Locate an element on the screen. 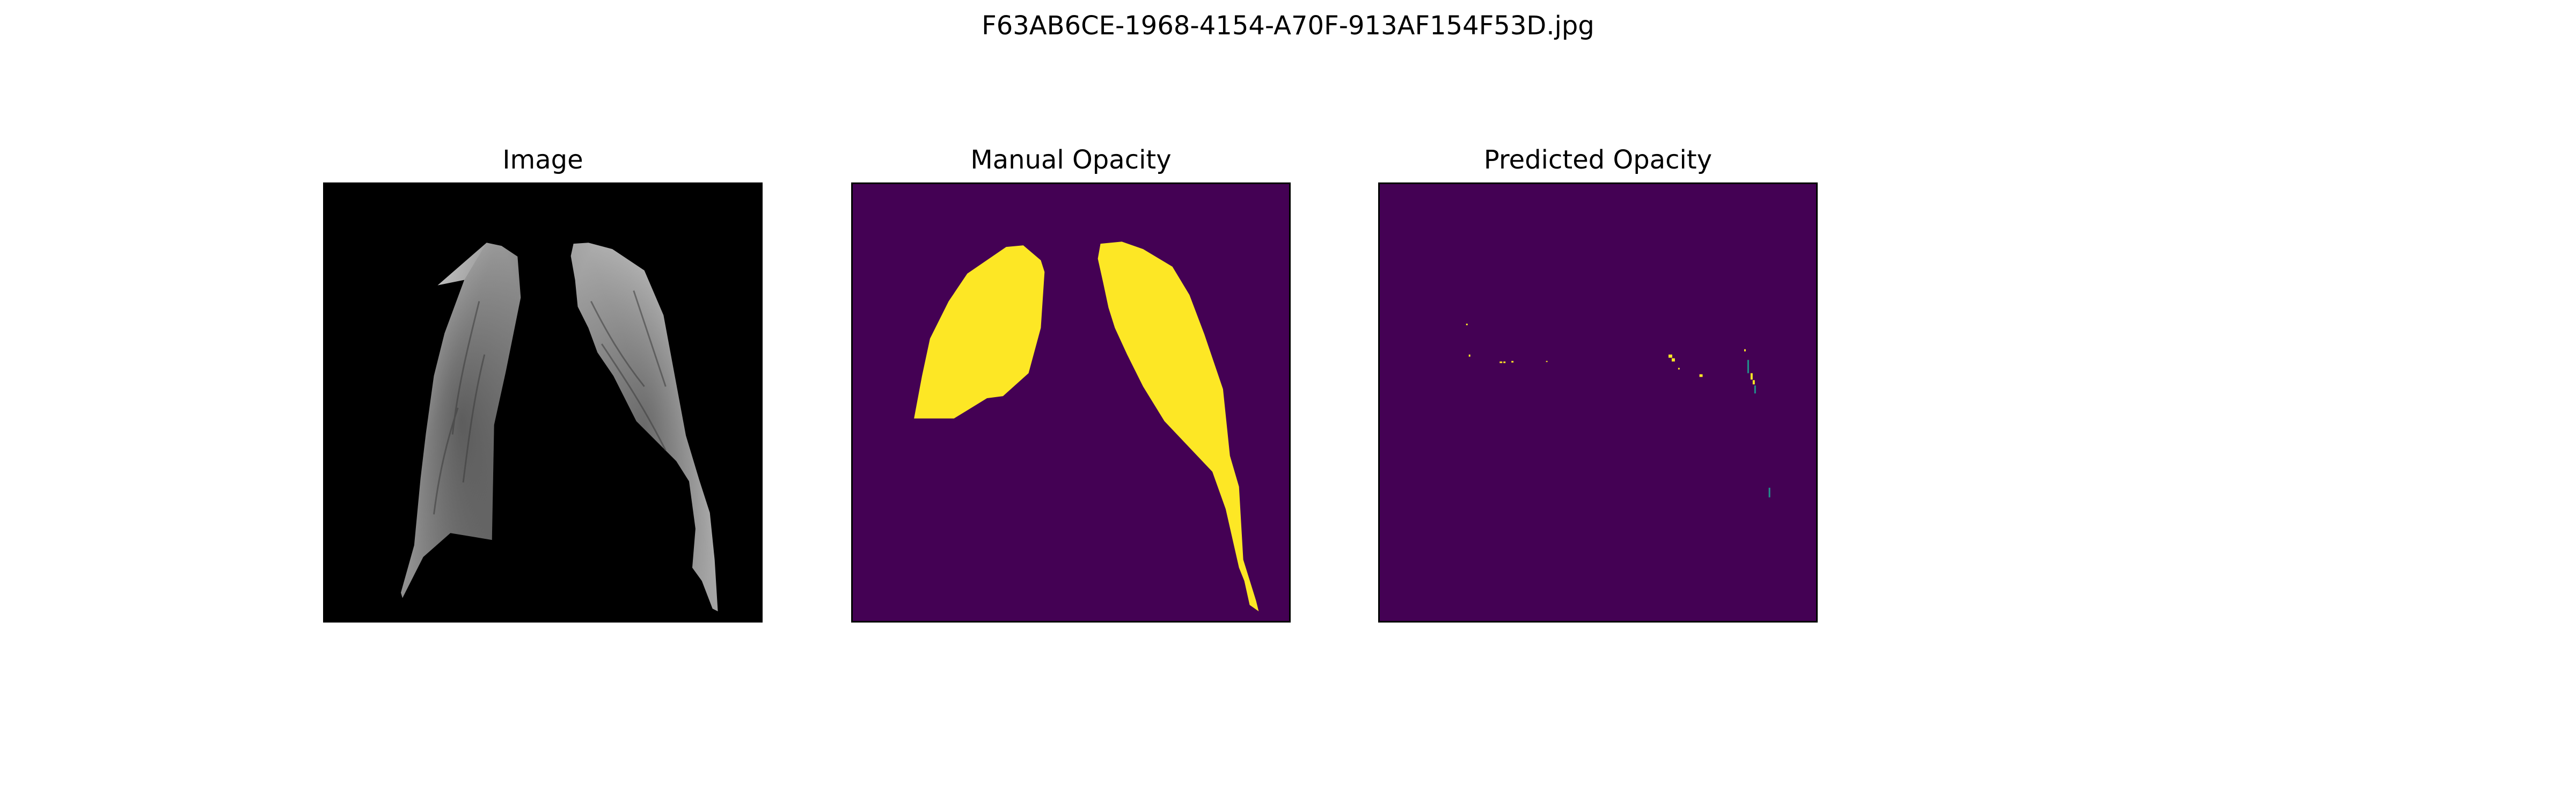  manual-mask-frame is located at coordinates (1071, 402).